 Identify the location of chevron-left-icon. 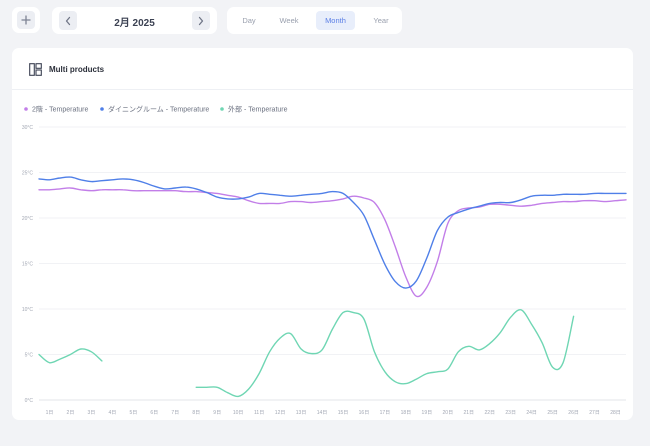
(68, 20).